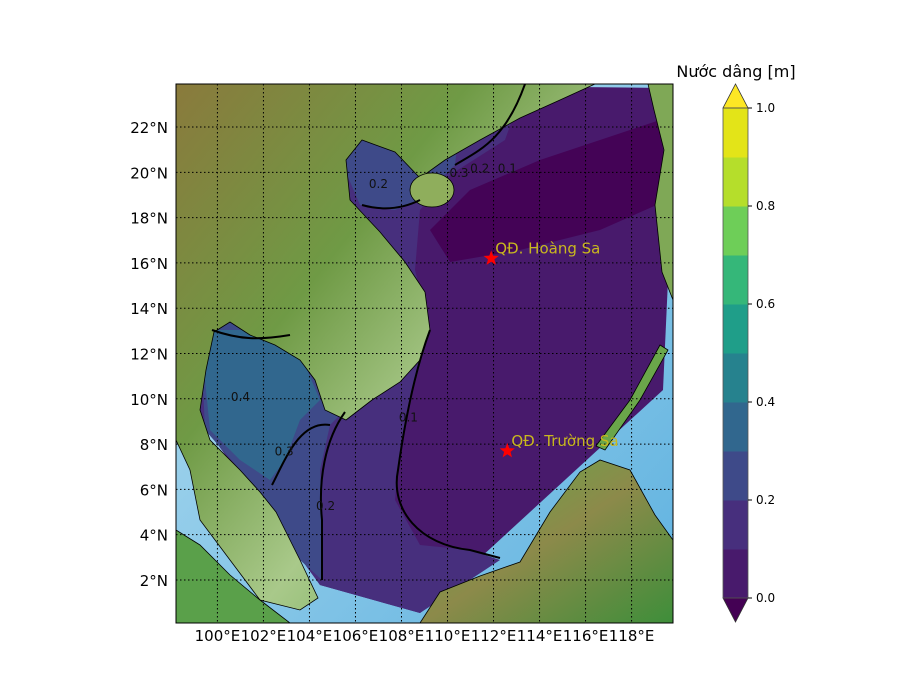 This screenshot has height=700, width=900. Describe the element at coordinates (432, 190) in the screenshot. I see `land-hainan` at that location.